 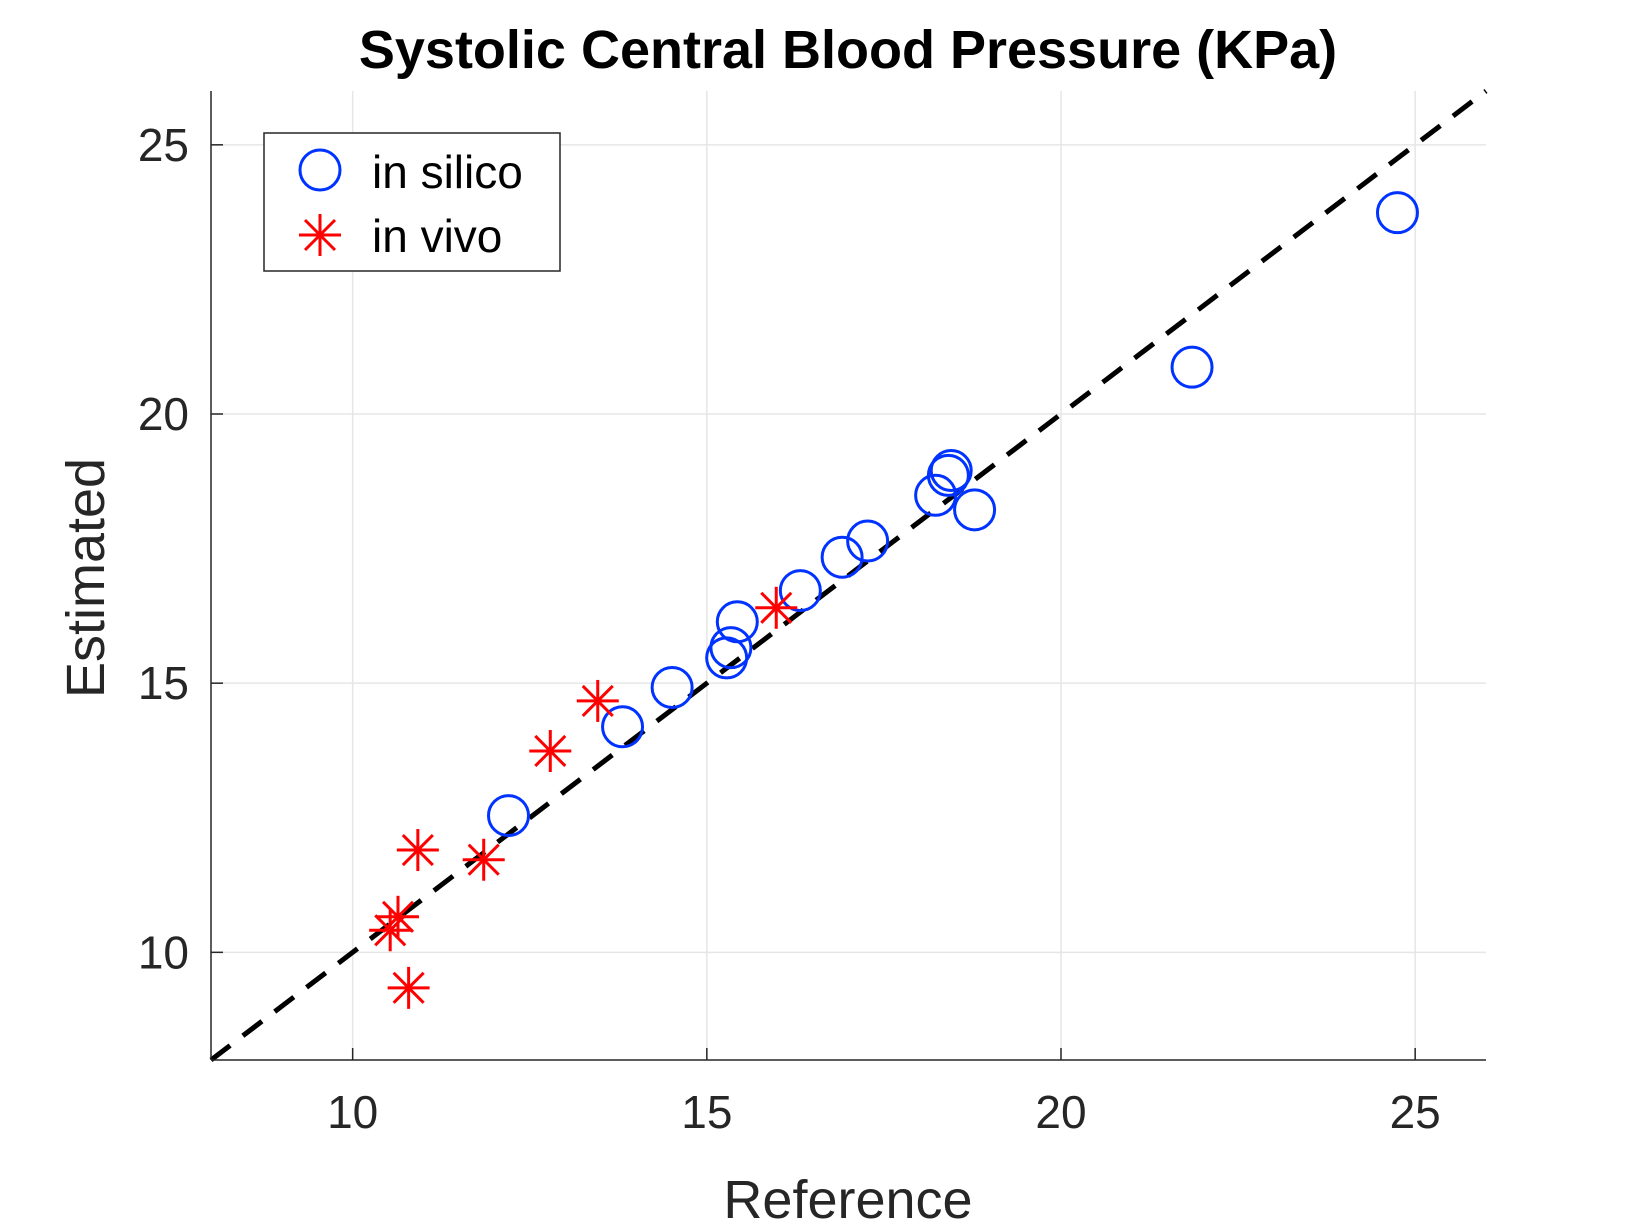 What do you see at coordinates (848, 50) in the screenshot?
I see `chart-title: Systolic Central Blood Pressure (KPa)` at bounding box center [848, 50].